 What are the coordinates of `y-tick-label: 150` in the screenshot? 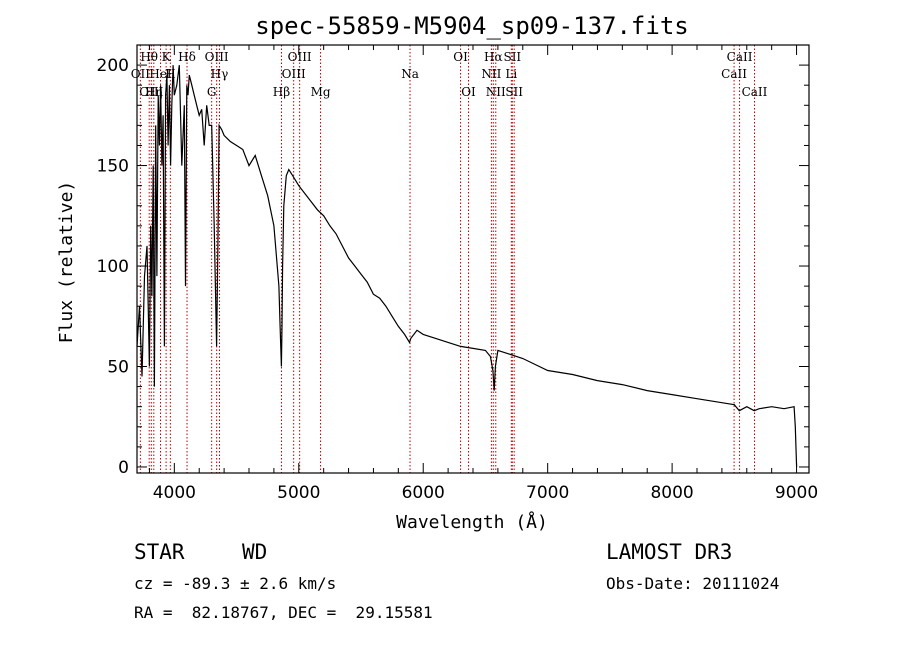 It's located at (113, 167).